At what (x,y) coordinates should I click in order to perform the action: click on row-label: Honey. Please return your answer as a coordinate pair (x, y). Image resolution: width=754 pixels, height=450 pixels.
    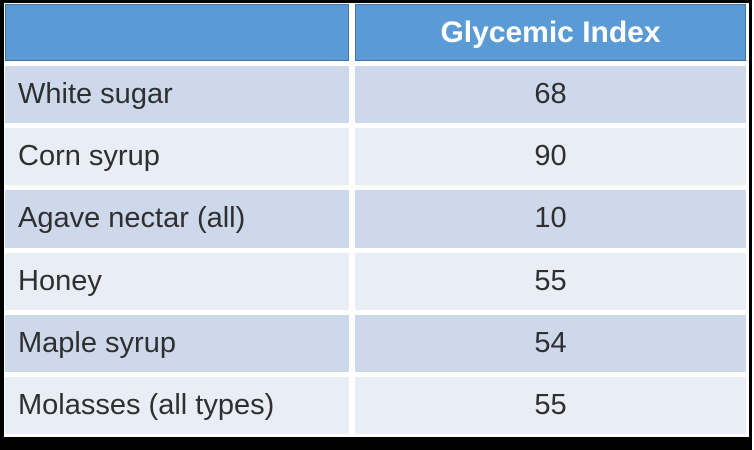
    Looking at the image, I should click on (60, 280).